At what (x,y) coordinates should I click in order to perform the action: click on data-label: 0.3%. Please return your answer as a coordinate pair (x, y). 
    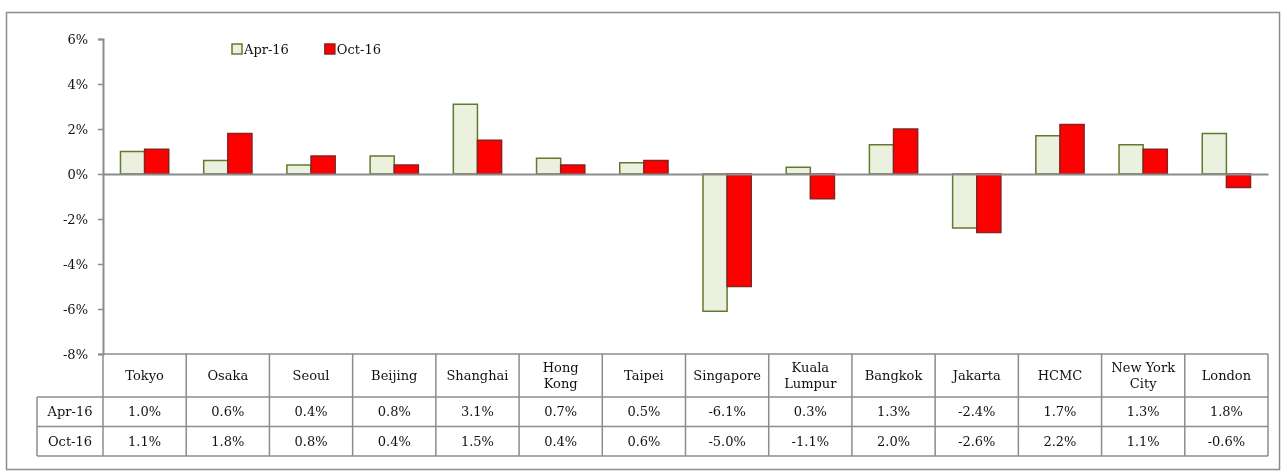
    Looking at the image, I should click on (810, 412).